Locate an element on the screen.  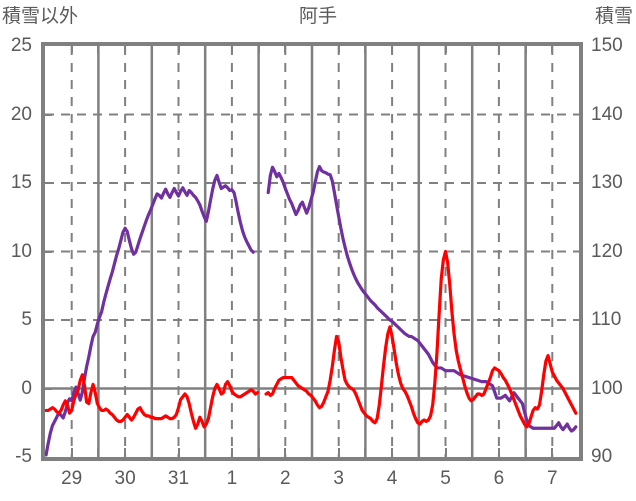
x-tick-9: 7 is located at coordinates (552, 478).